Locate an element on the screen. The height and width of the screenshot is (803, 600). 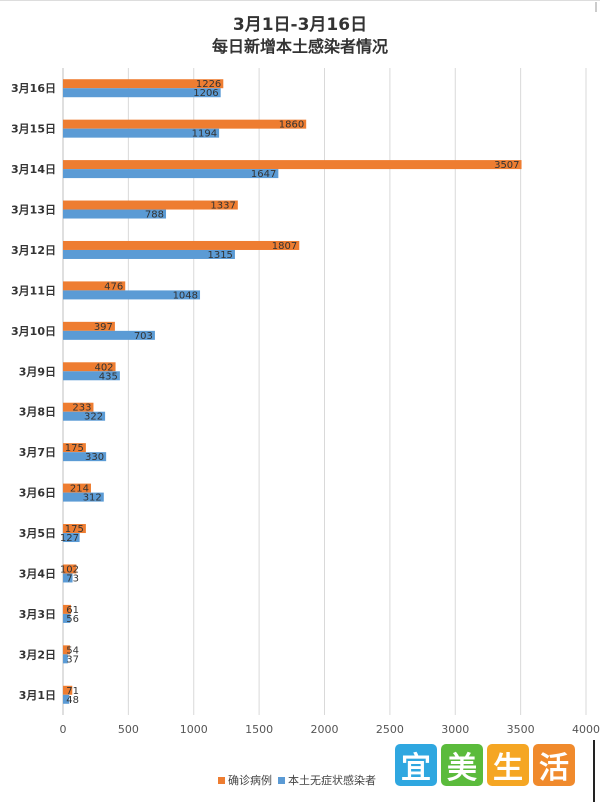
y-category-label: 3月14日 is located at coordinates (33, 169).